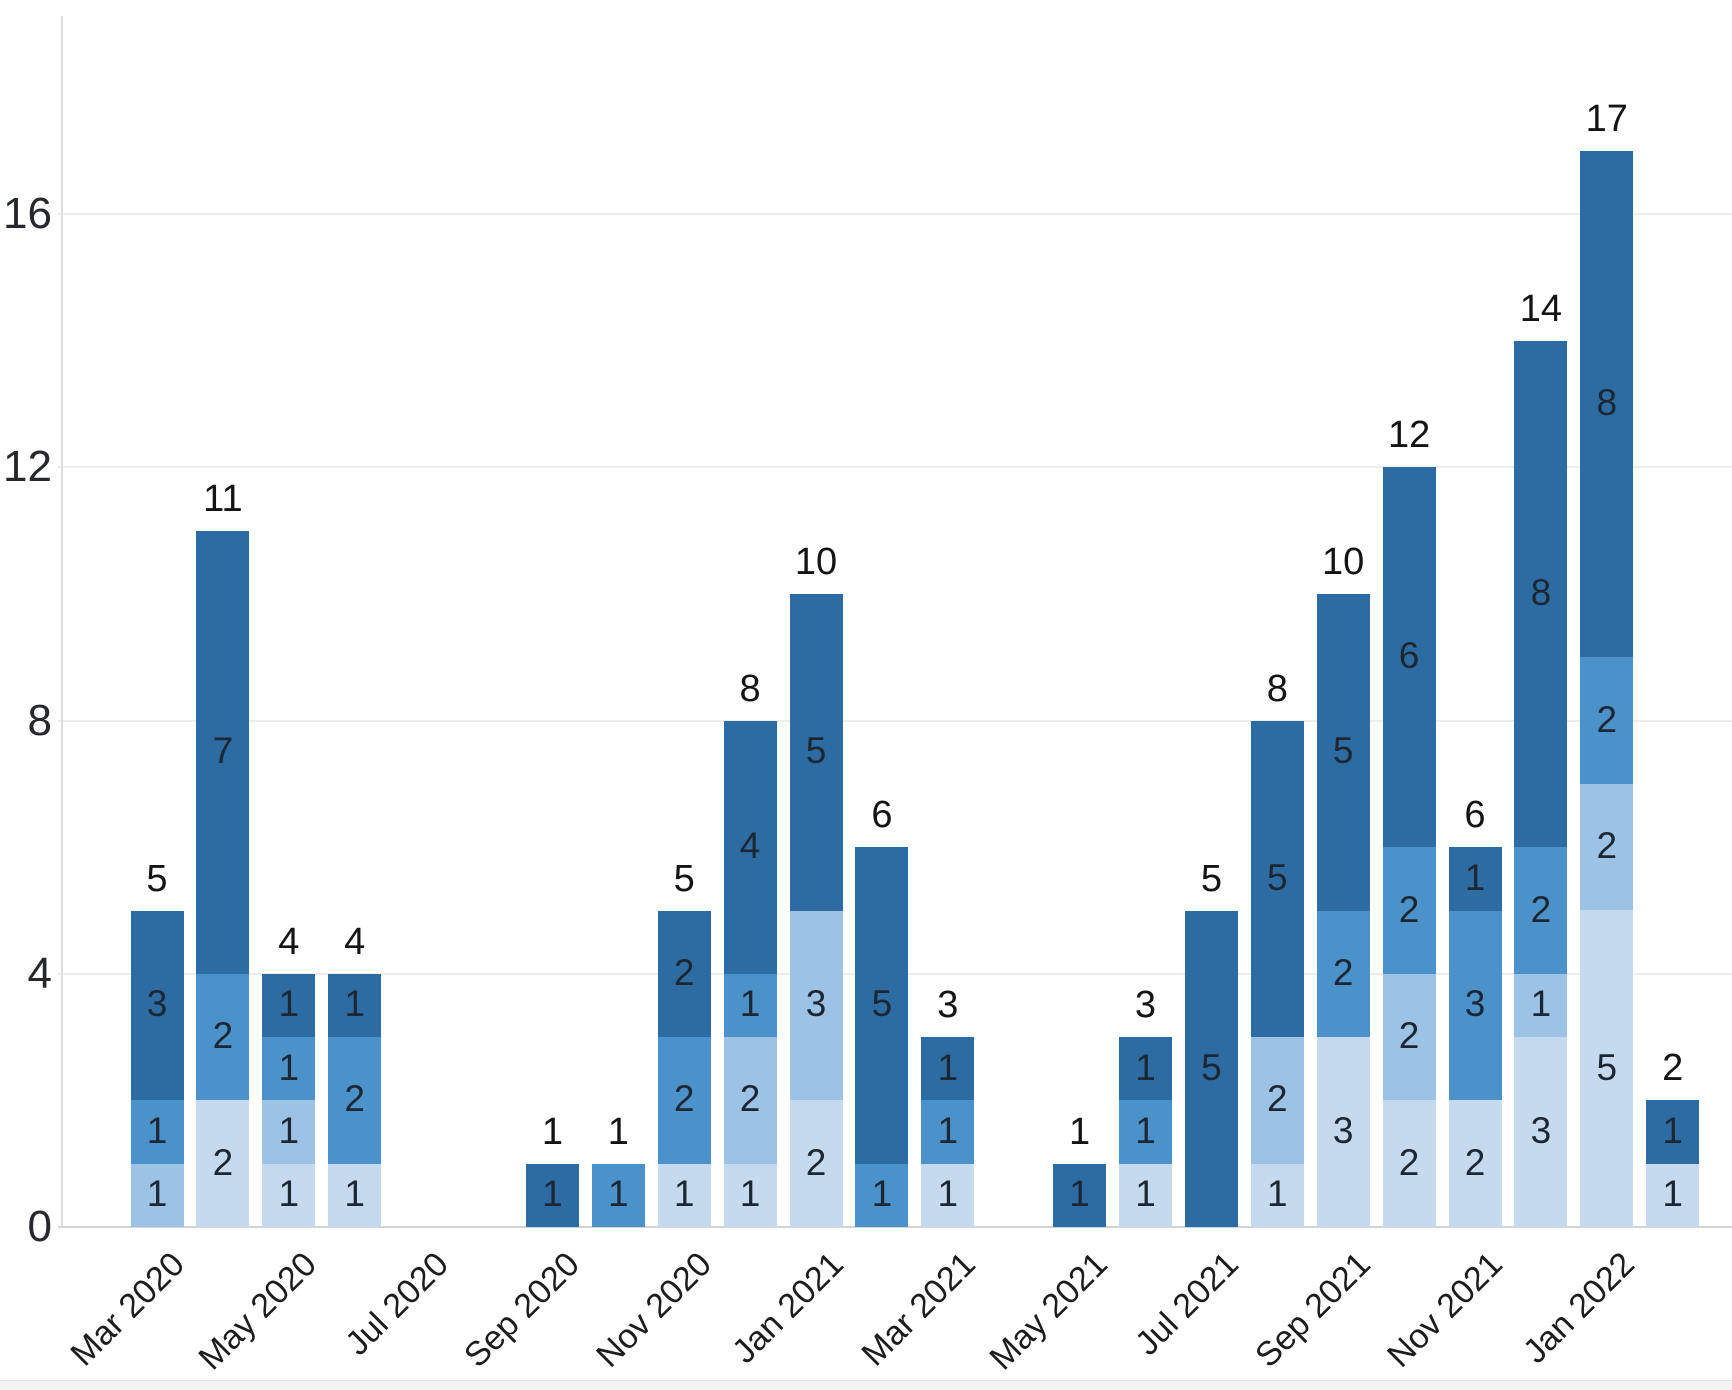 The width and height of the screenshot is (1732, 1390). I want to click on bar-sep-2021: 3 2 5, so click(1343, 910).